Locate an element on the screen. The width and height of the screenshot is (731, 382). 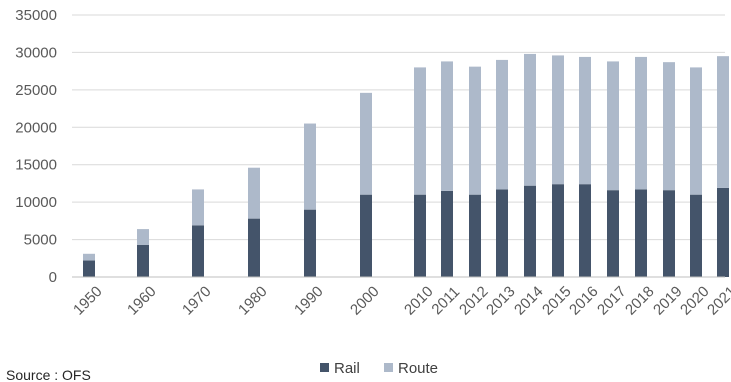
x-tick-label: 1990 is located at coordinates (309, 301).